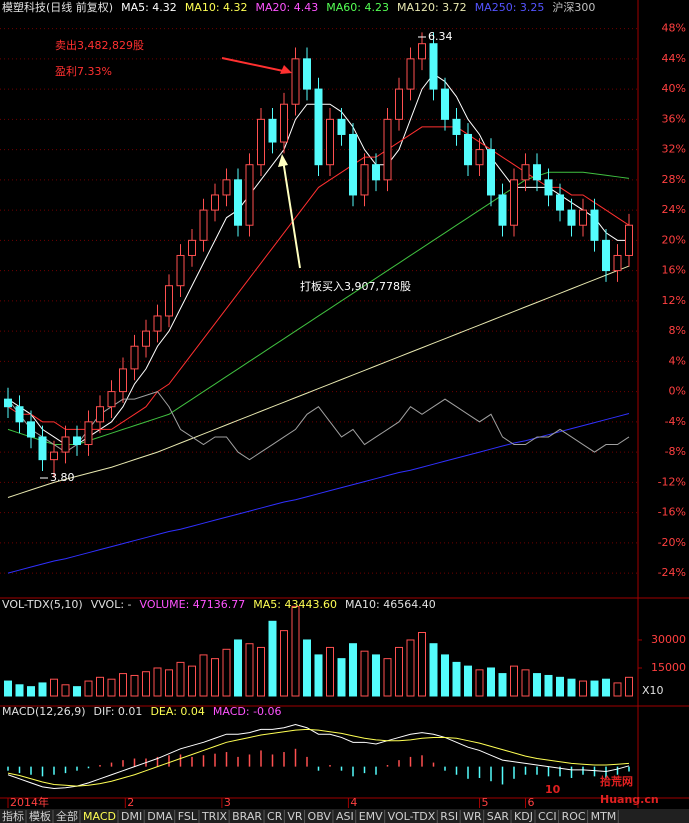 The image size is (689, 823). I want to click on tab: ASI, so click(345, 816).